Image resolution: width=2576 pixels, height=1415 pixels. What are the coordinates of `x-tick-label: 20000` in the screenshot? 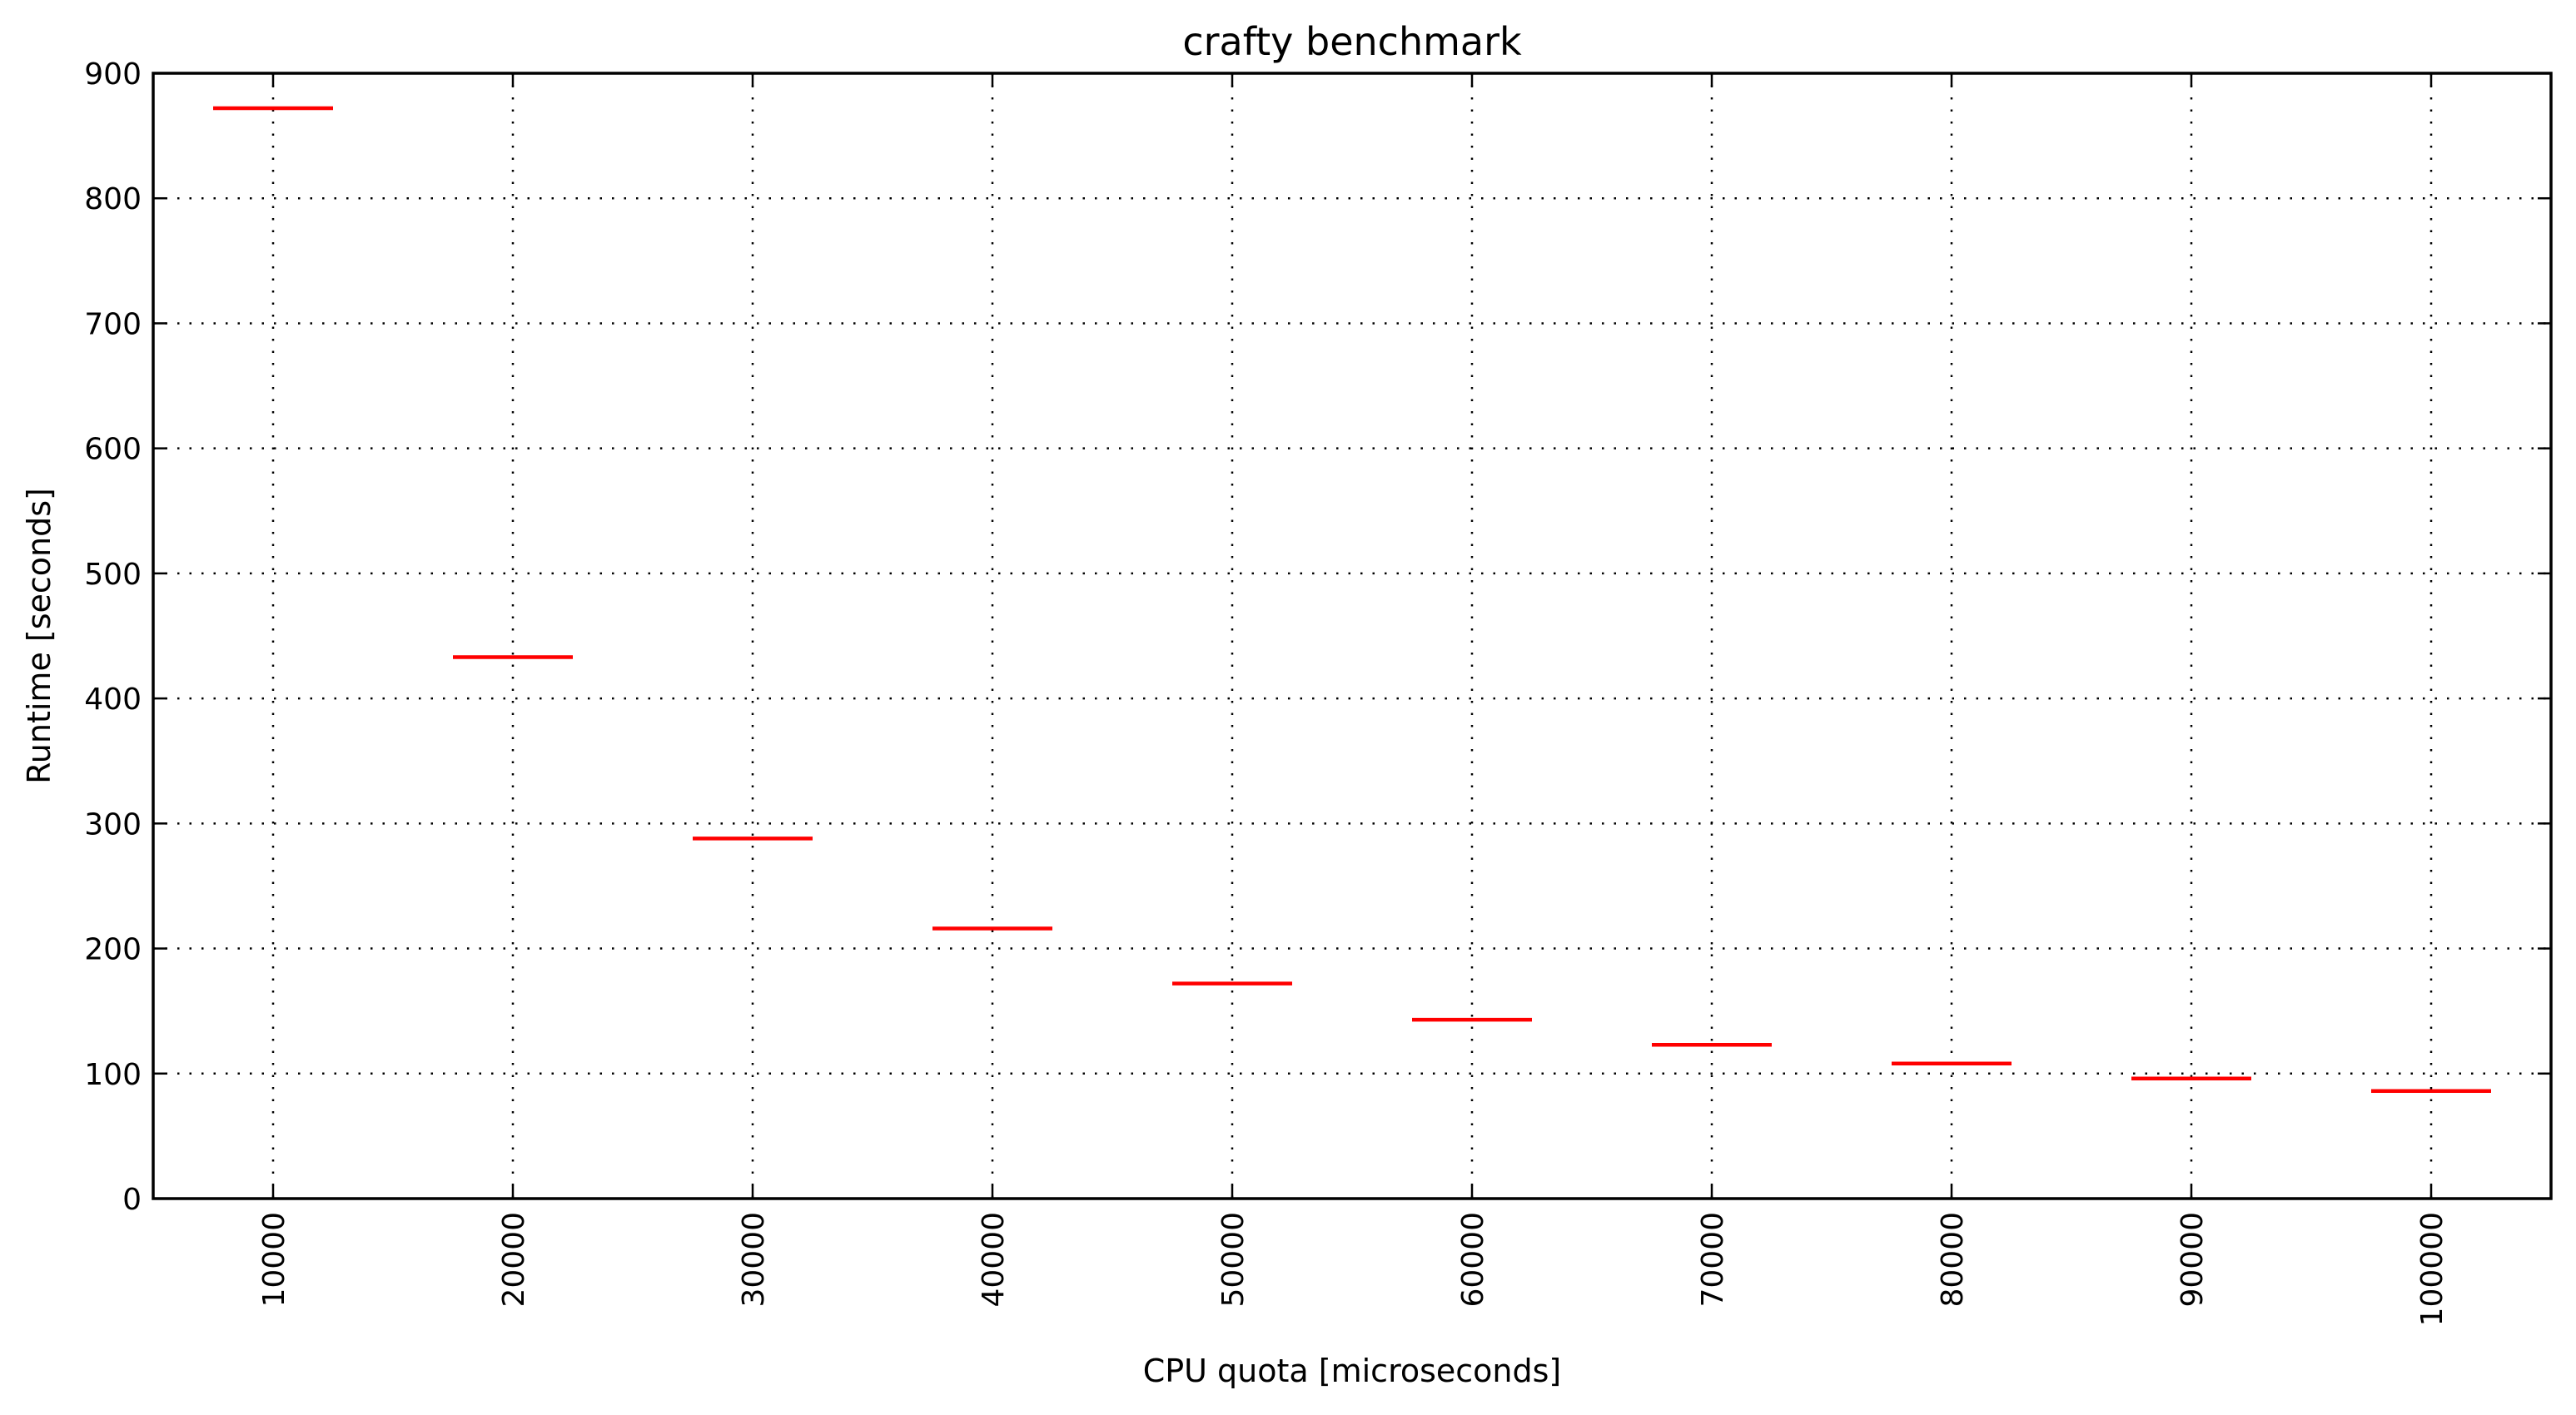 It's located at (514, 1260).